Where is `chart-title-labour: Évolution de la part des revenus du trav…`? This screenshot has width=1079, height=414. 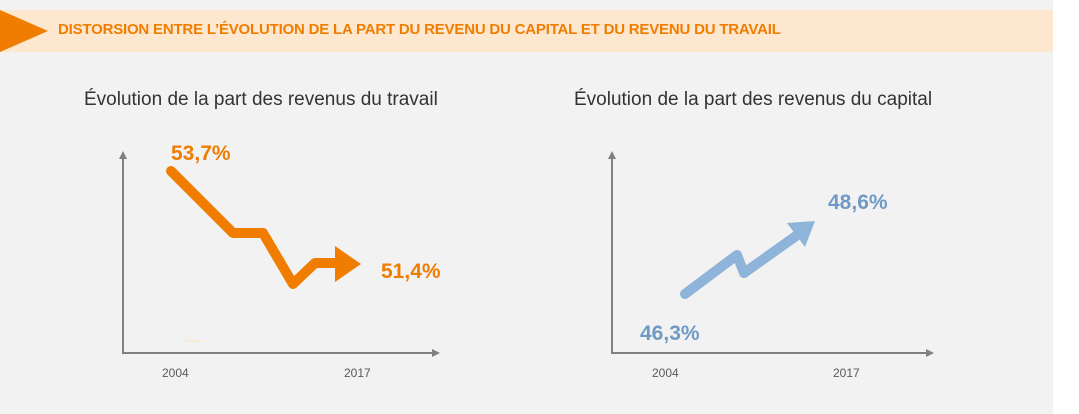 chart-title-labour: Évolution de la part des revenus du trav… is located at coordinates (261, 99).